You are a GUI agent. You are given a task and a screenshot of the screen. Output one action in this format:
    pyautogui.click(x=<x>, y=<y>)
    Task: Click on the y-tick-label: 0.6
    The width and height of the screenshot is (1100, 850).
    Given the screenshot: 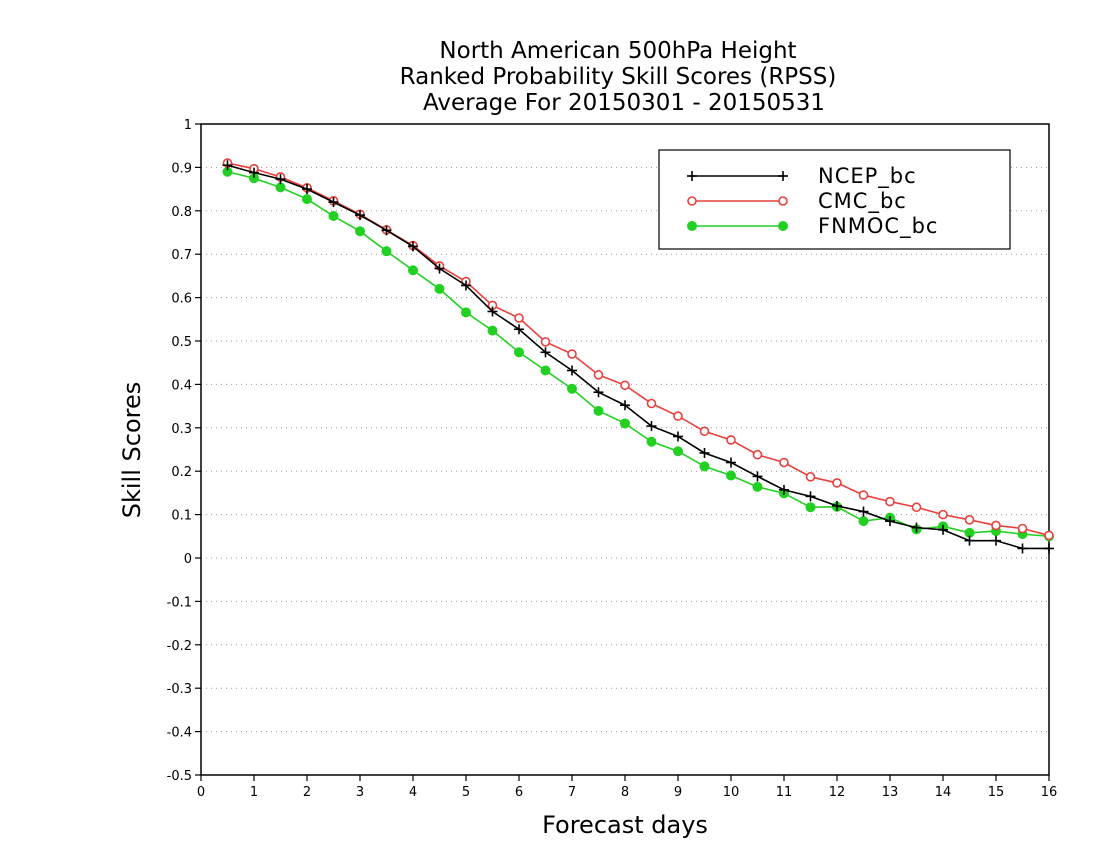 What is the action you would take?
    pyautogui.click(x=181, y=299)
    